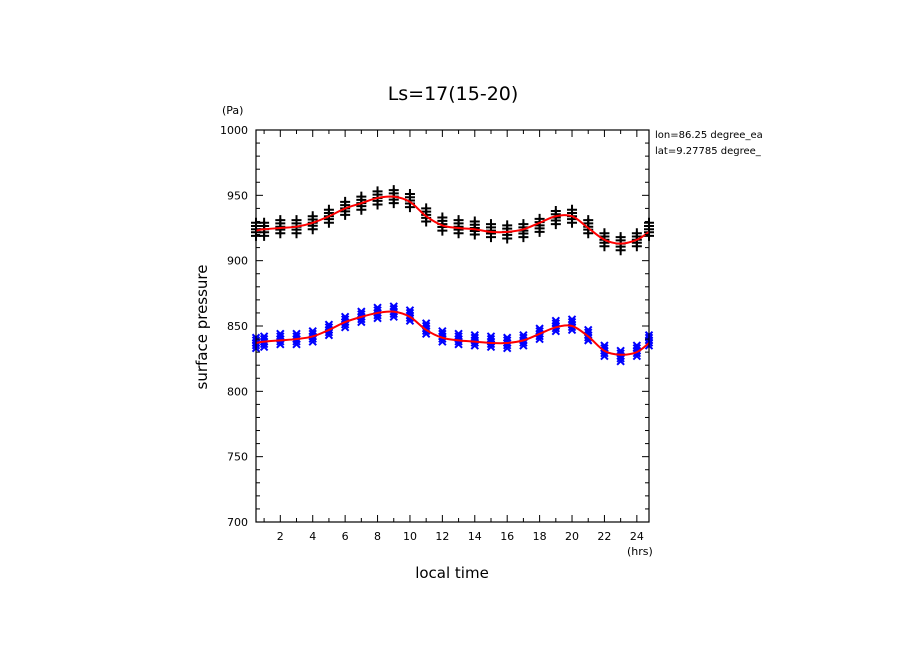  What do you see at coordinates (237, 391) in the screenshot?
I see `y-tick-label: 800` at bounding box center [237, 391].